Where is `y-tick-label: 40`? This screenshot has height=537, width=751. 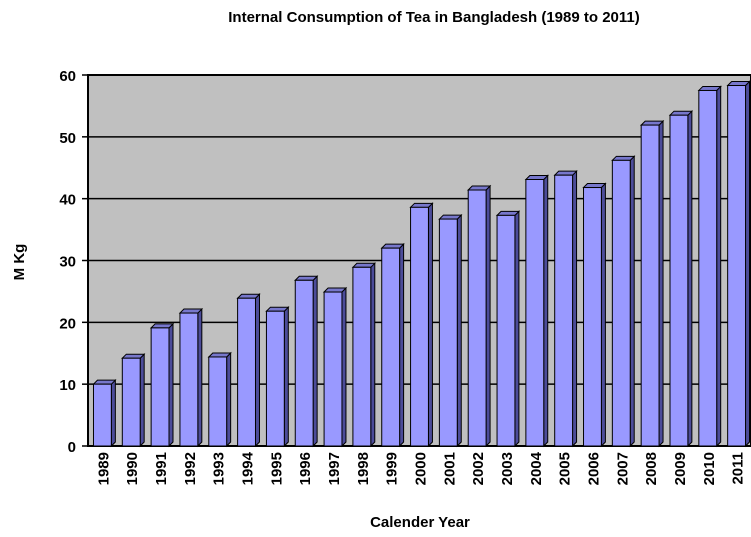 y-tick-label: 40 is located at coordinates (67, 200).